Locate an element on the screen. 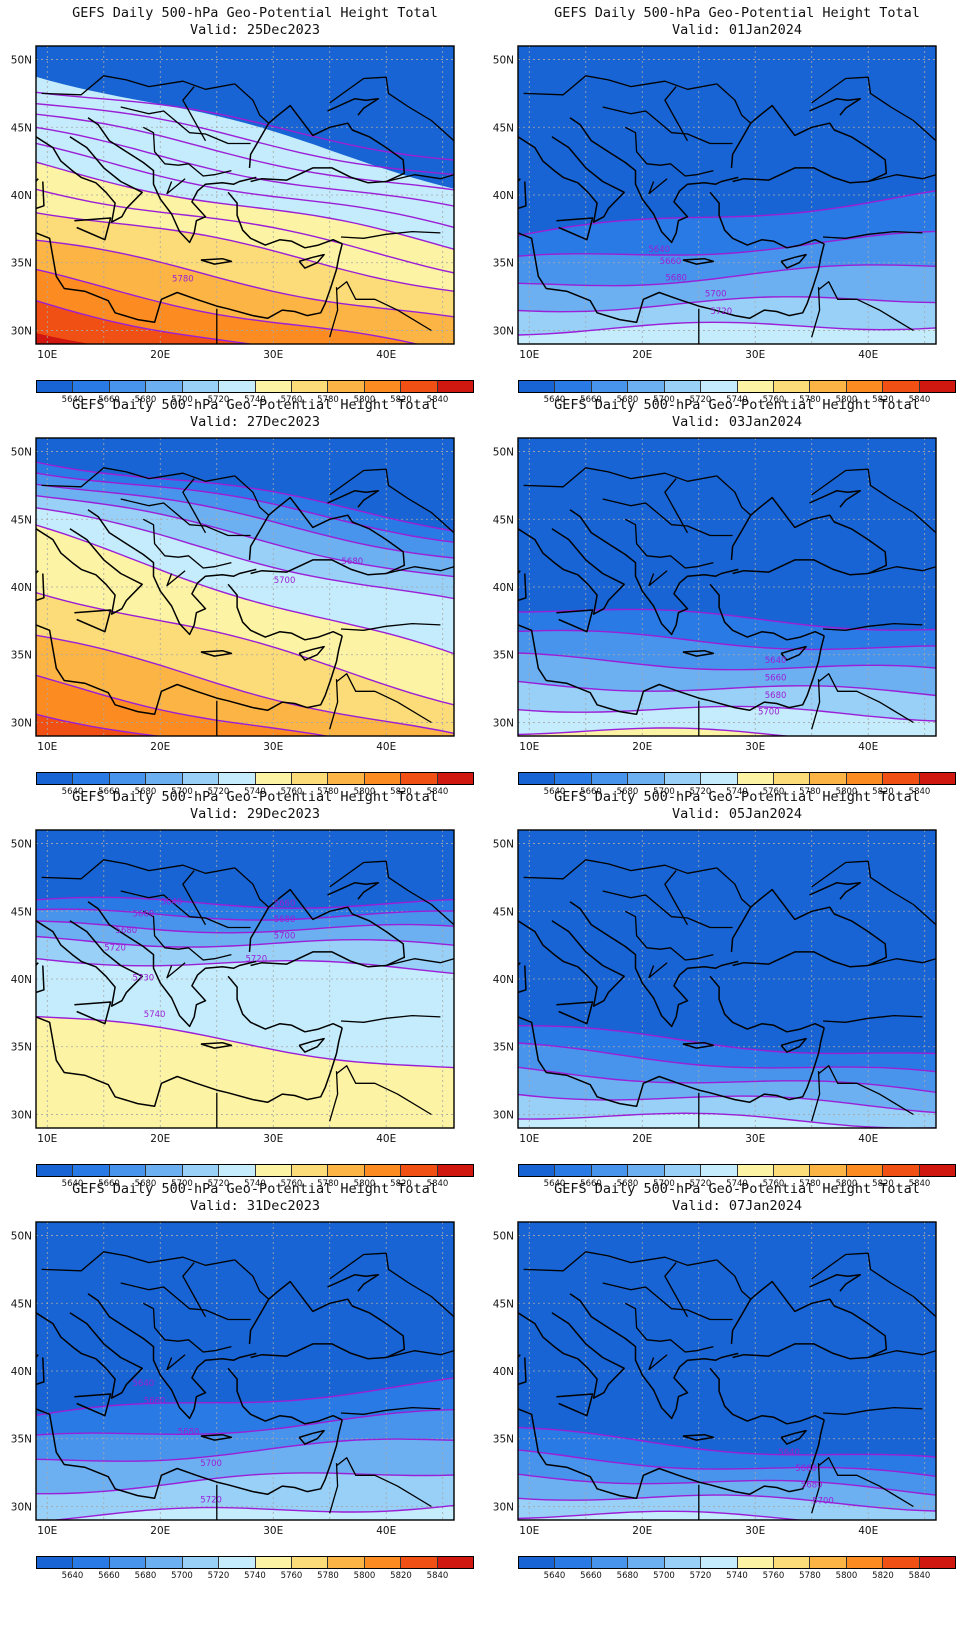 This screenshot has height=1640, width=964. lat-label: 45N is located at coordinates (21, 128).